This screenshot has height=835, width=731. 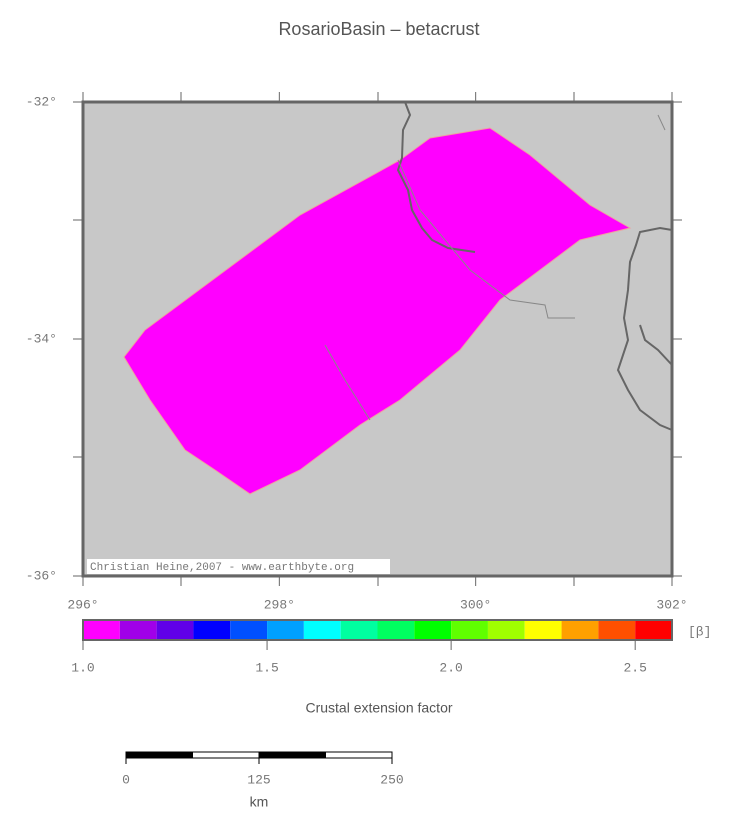 I want to click on y-tick-label: -34°, so click(x=41, y=338).